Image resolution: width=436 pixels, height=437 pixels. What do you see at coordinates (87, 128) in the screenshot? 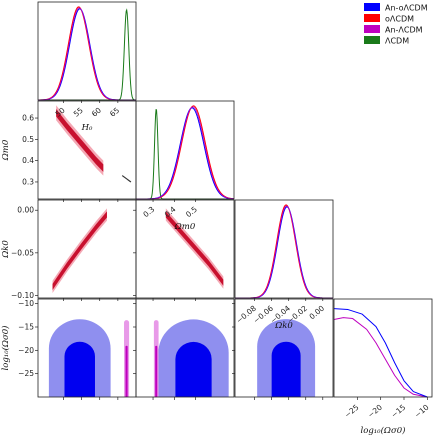
I see `xaxis-label-0: H₀` at bounding box center [87, 128].